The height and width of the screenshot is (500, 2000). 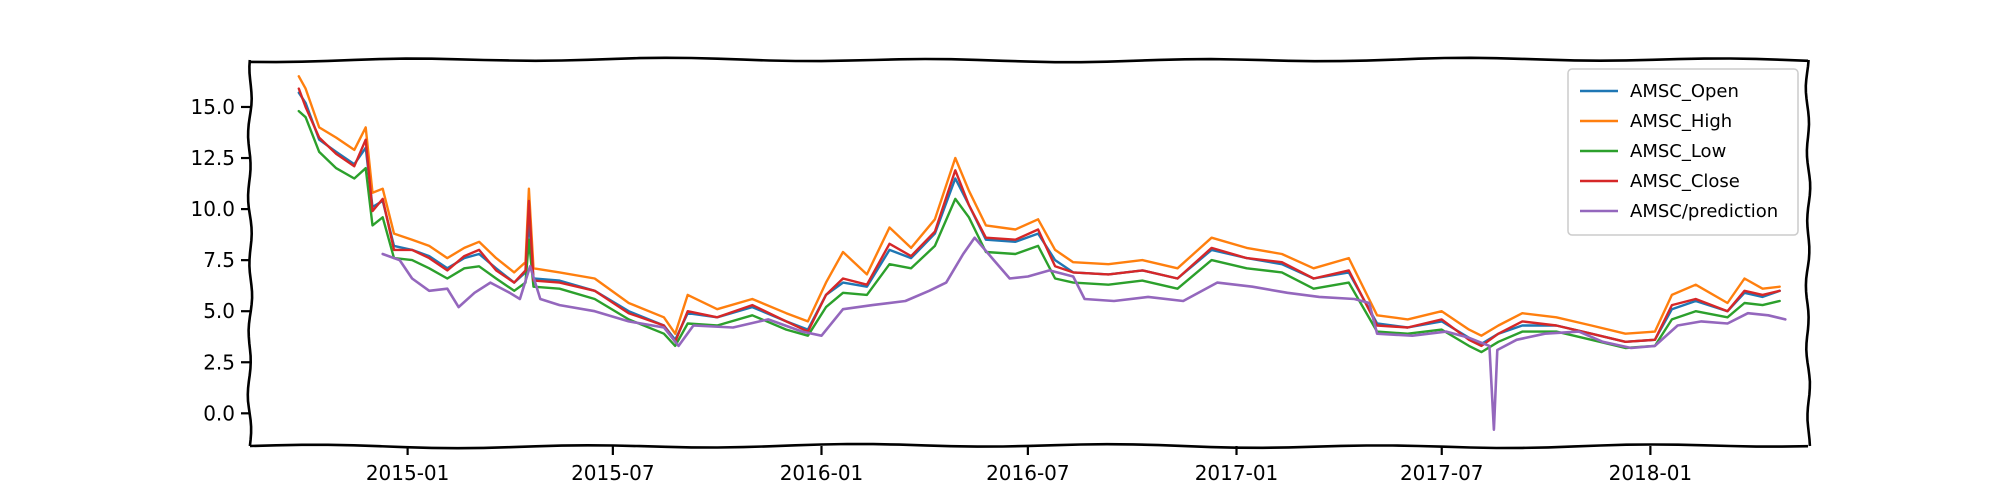 What do you see at coordinates (1704, 211) in the screenshot?
I see `legend-label: AMSC/prediction` at bounding box center [1704, 211].